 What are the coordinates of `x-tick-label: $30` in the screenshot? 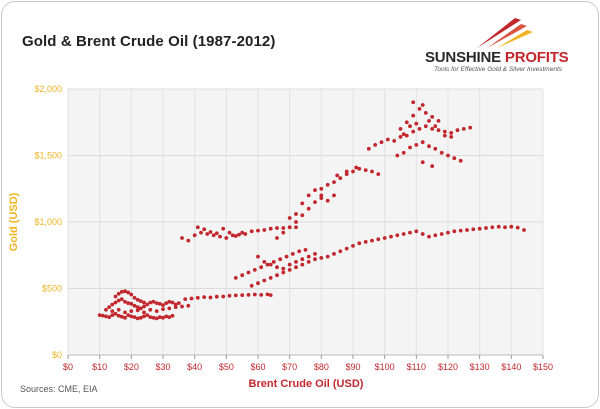 It's located at (162, 367).